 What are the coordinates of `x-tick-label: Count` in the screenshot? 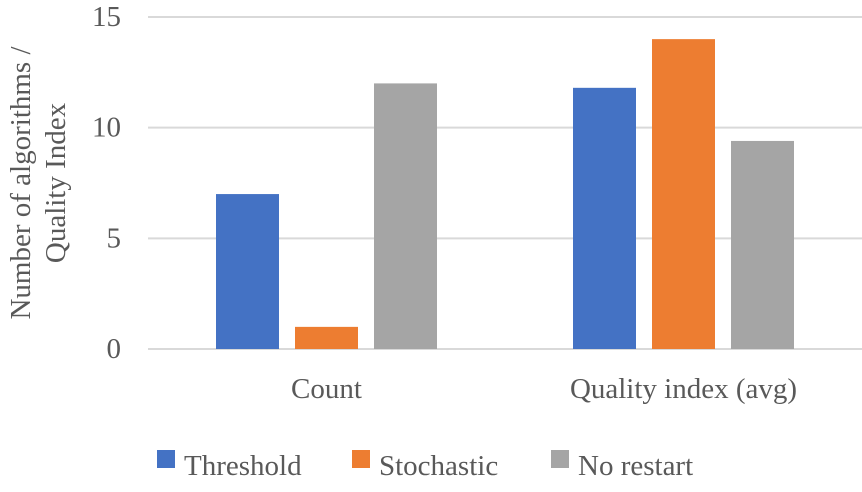 It's located at (326, 389).